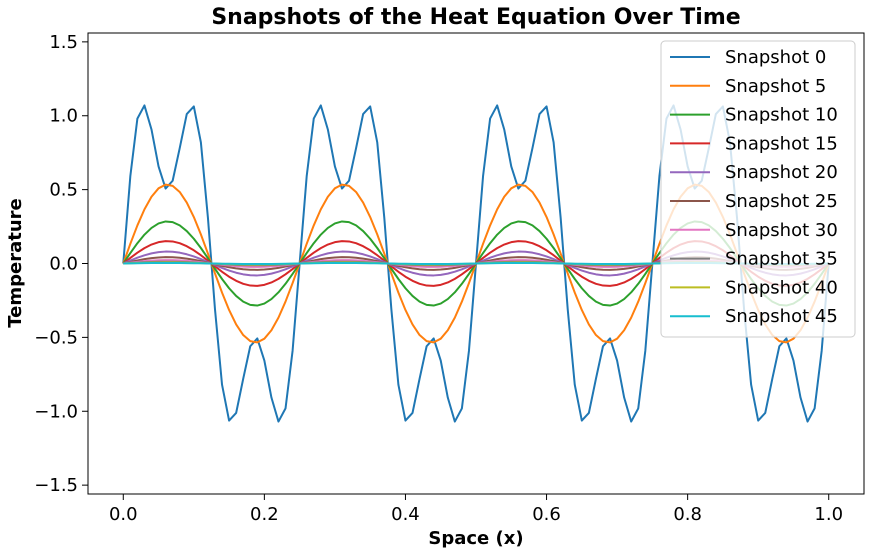 This screenshot has width=873, height=552. What do you see at coordinates (475, 538) in the screenshot?
I see `x-axis-label: Space (x)` at bounding box center [475, 538].